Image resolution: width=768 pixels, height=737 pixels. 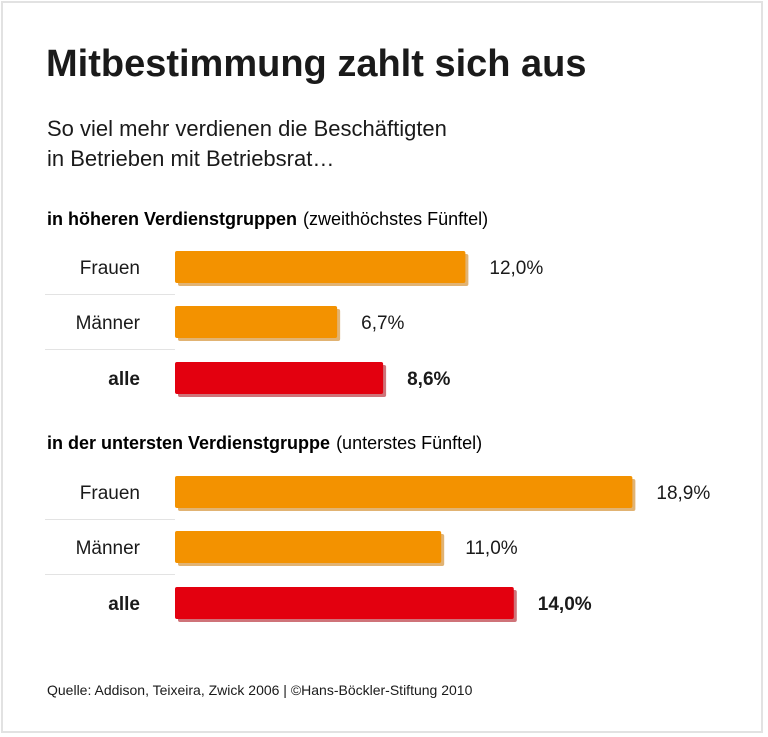 I want to click on value-label: 6,7%, so click(x=382, y=323).